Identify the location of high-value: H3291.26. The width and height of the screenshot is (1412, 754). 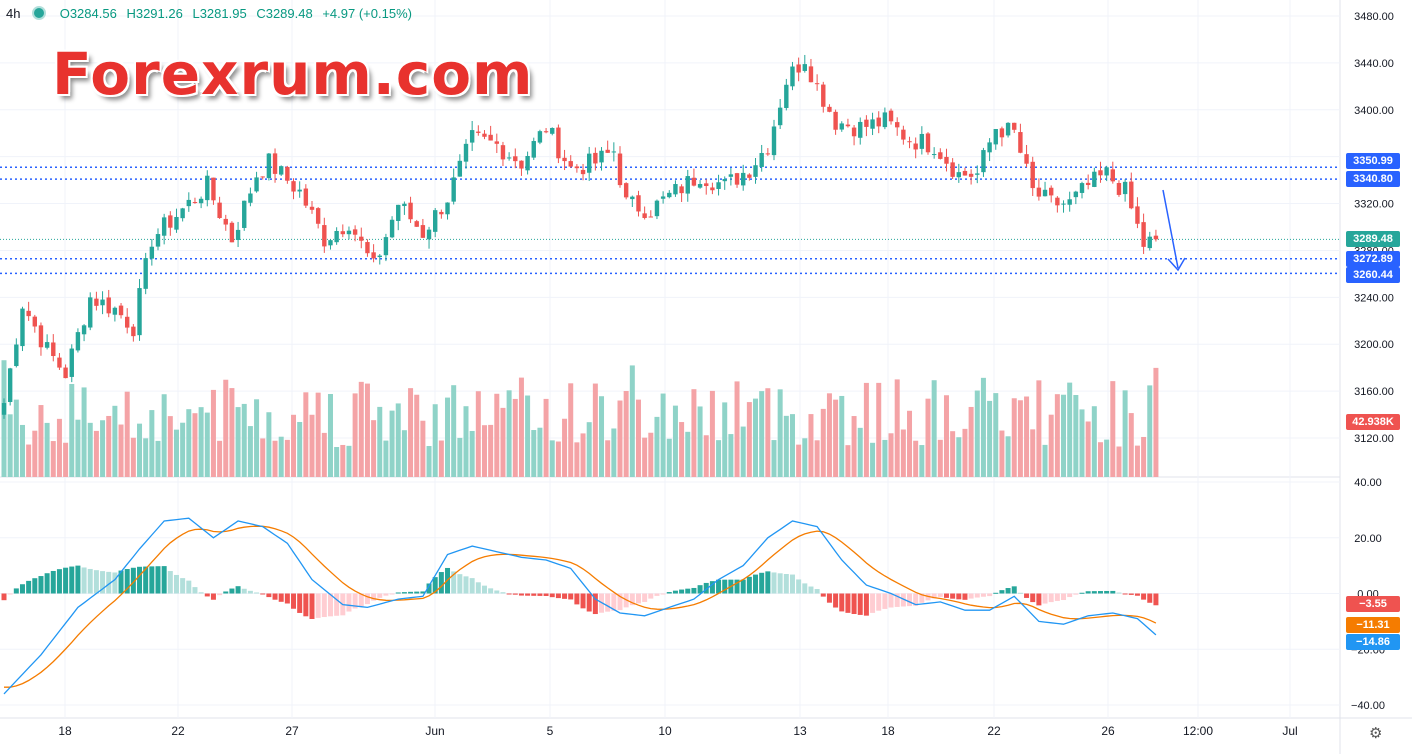
(154, 13).